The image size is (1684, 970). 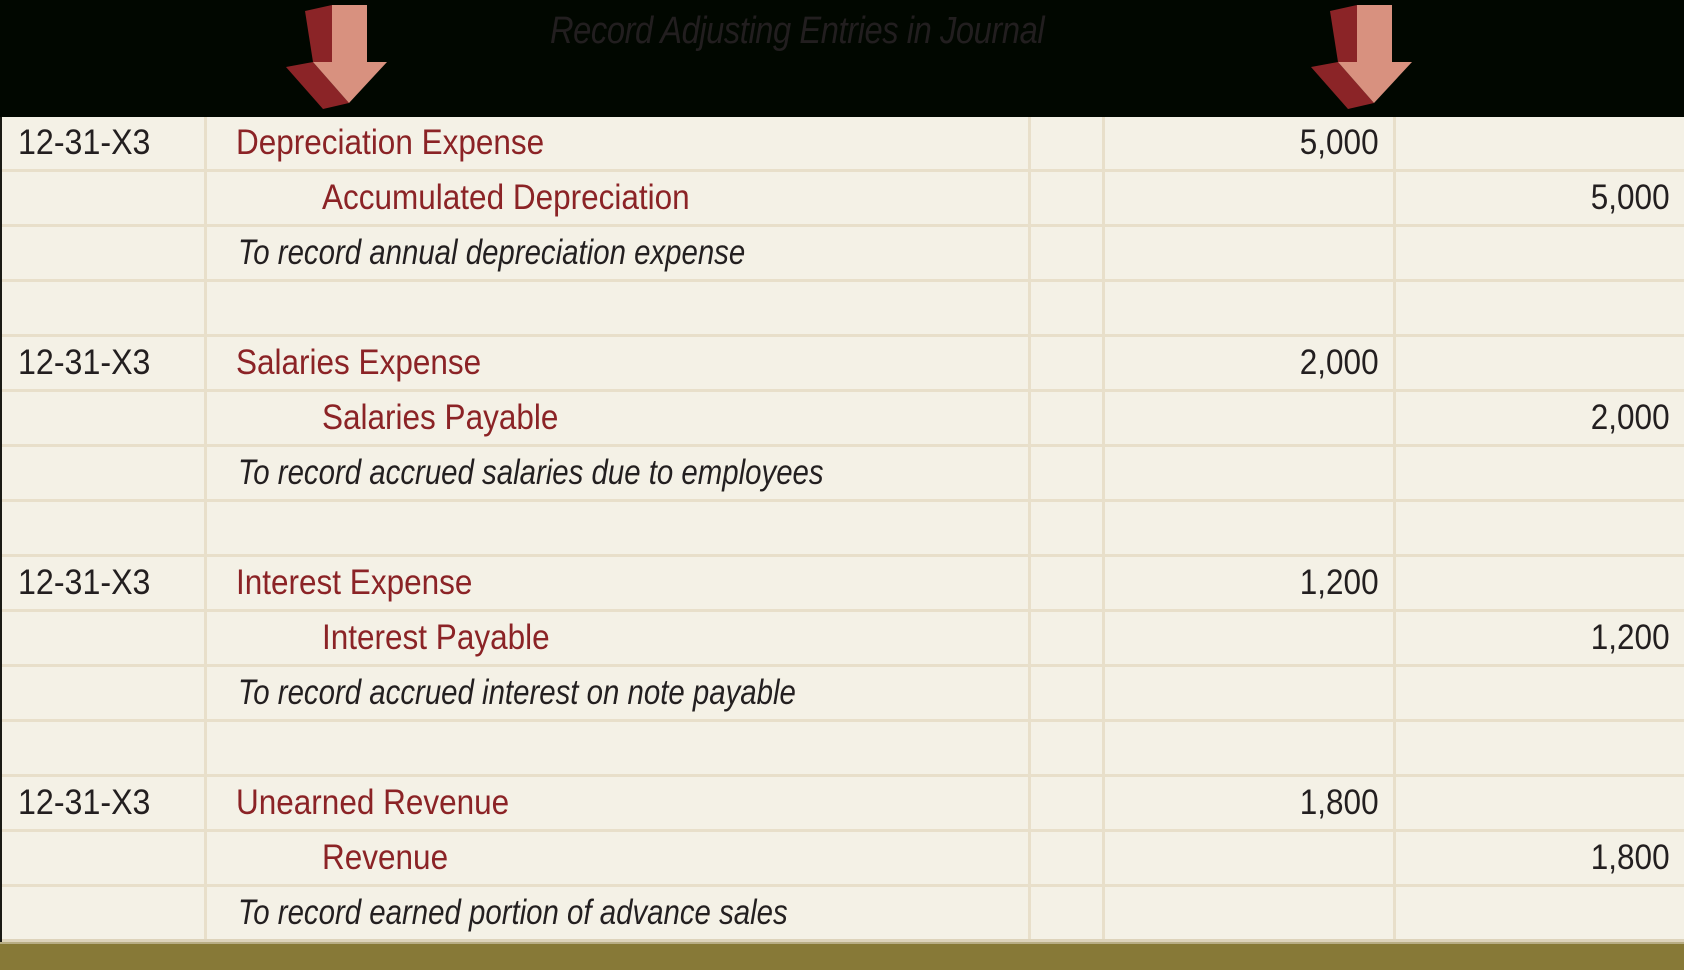 I want to click on table-row: Salaries Payable 2,000, so click(x=843, y=419).